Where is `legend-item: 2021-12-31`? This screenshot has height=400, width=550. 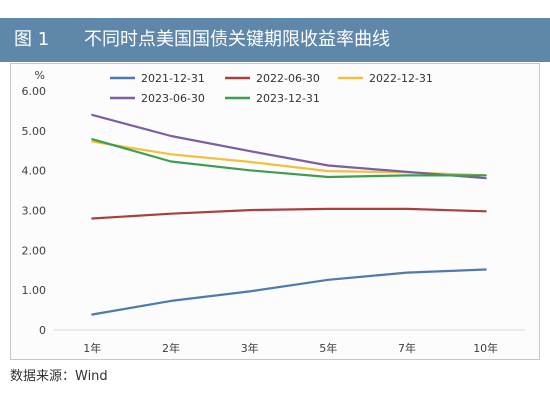
legend-item: 2021-12-31 is located at coordinates (157, 78).